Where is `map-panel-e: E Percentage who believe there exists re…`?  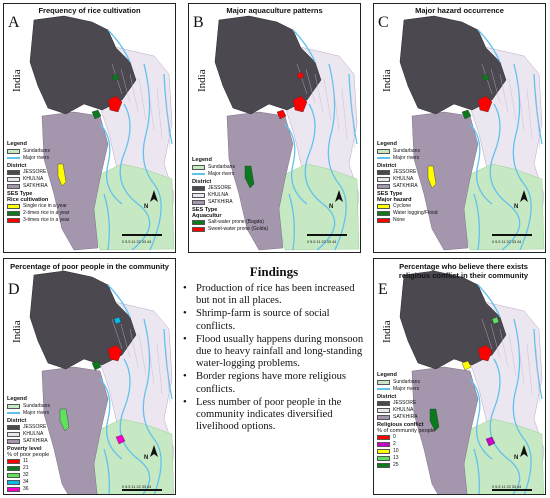 map-panel-e: E Percentage who believe there exists re… is located at coordinates (459, 376).